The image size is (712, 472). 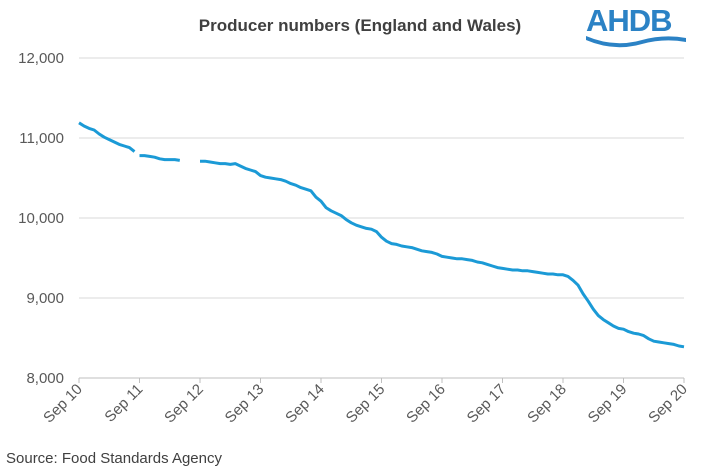 I want to click on logo-wave-icon, so click(x=636, y=42).